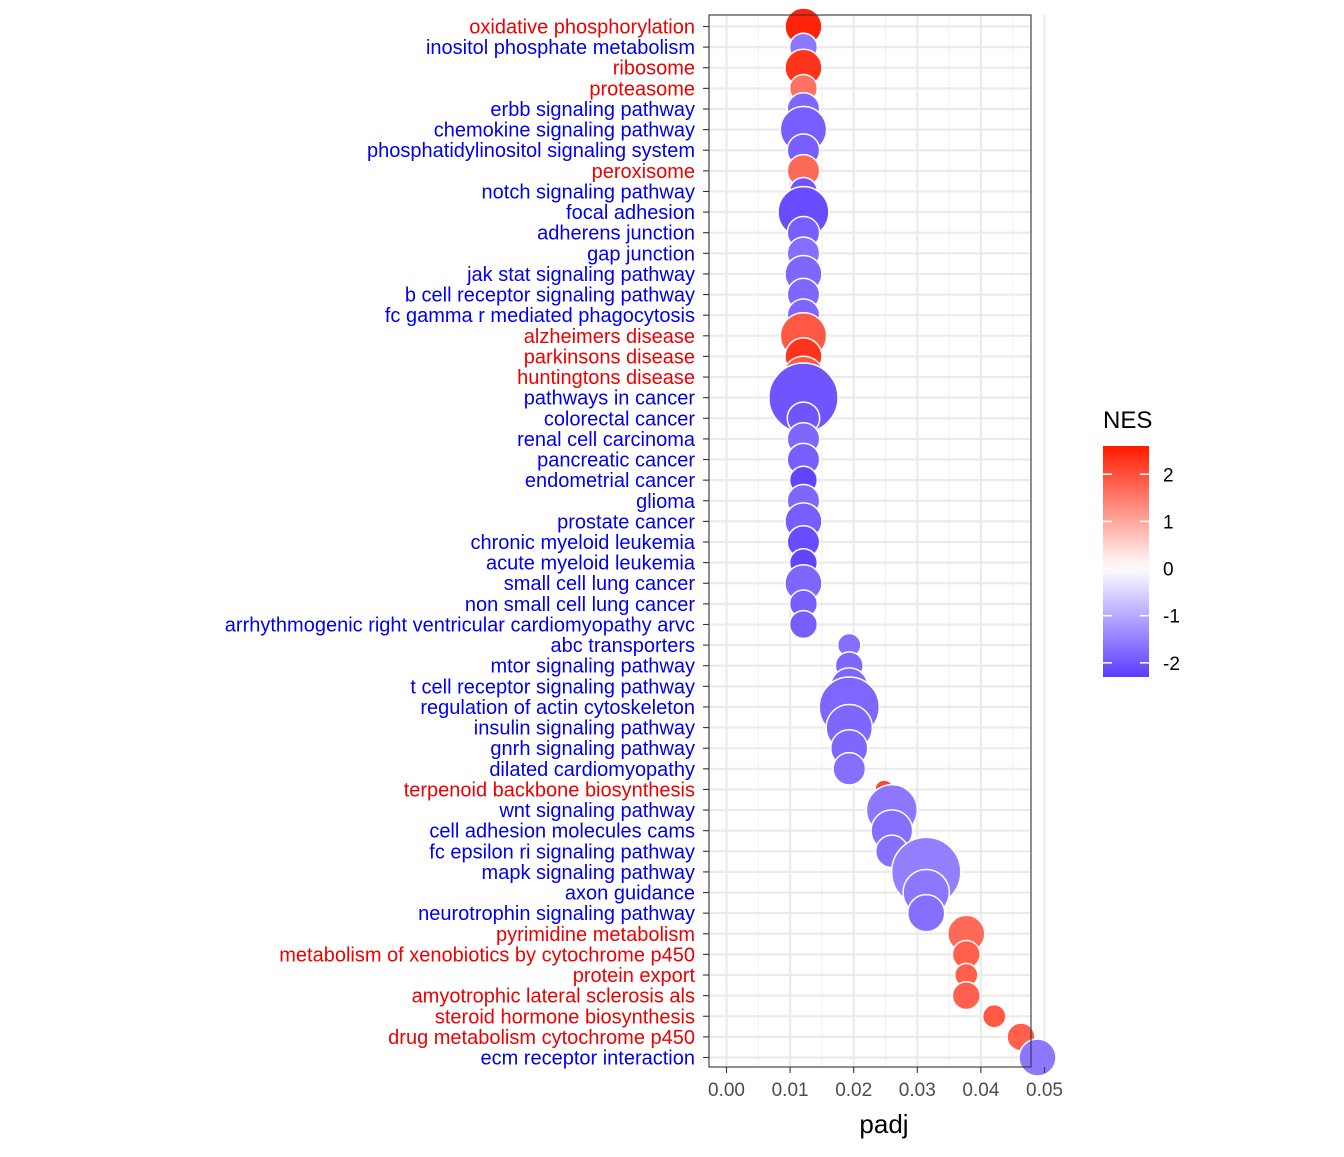  What do you see at coordinates (610, 481) in the screenshot?
I see `y-tick-label: endometrial cancer` at bounding box center [610, 481].